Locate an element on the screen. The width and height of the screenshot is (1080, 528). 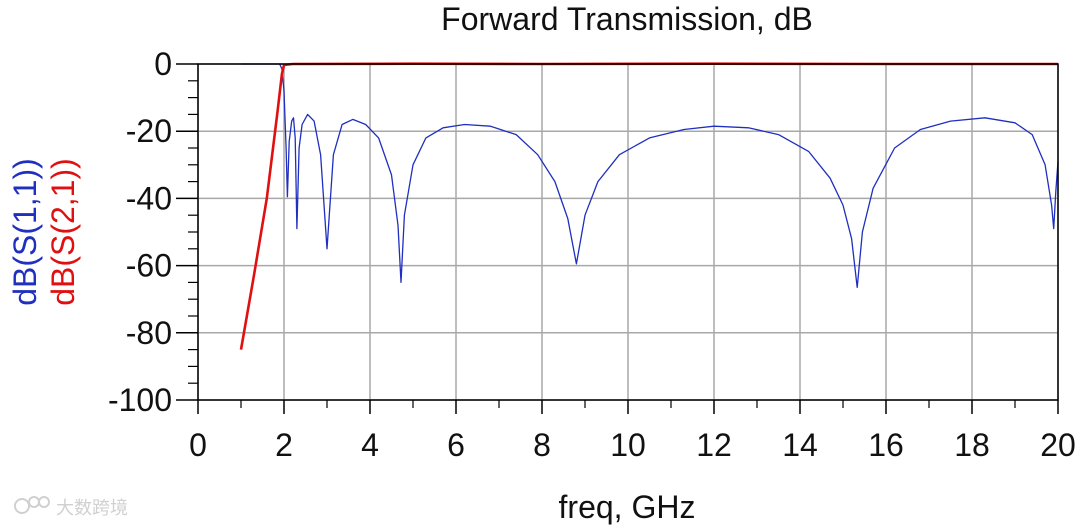
x-tick-label: 0 is located at coordinates (198, 445).